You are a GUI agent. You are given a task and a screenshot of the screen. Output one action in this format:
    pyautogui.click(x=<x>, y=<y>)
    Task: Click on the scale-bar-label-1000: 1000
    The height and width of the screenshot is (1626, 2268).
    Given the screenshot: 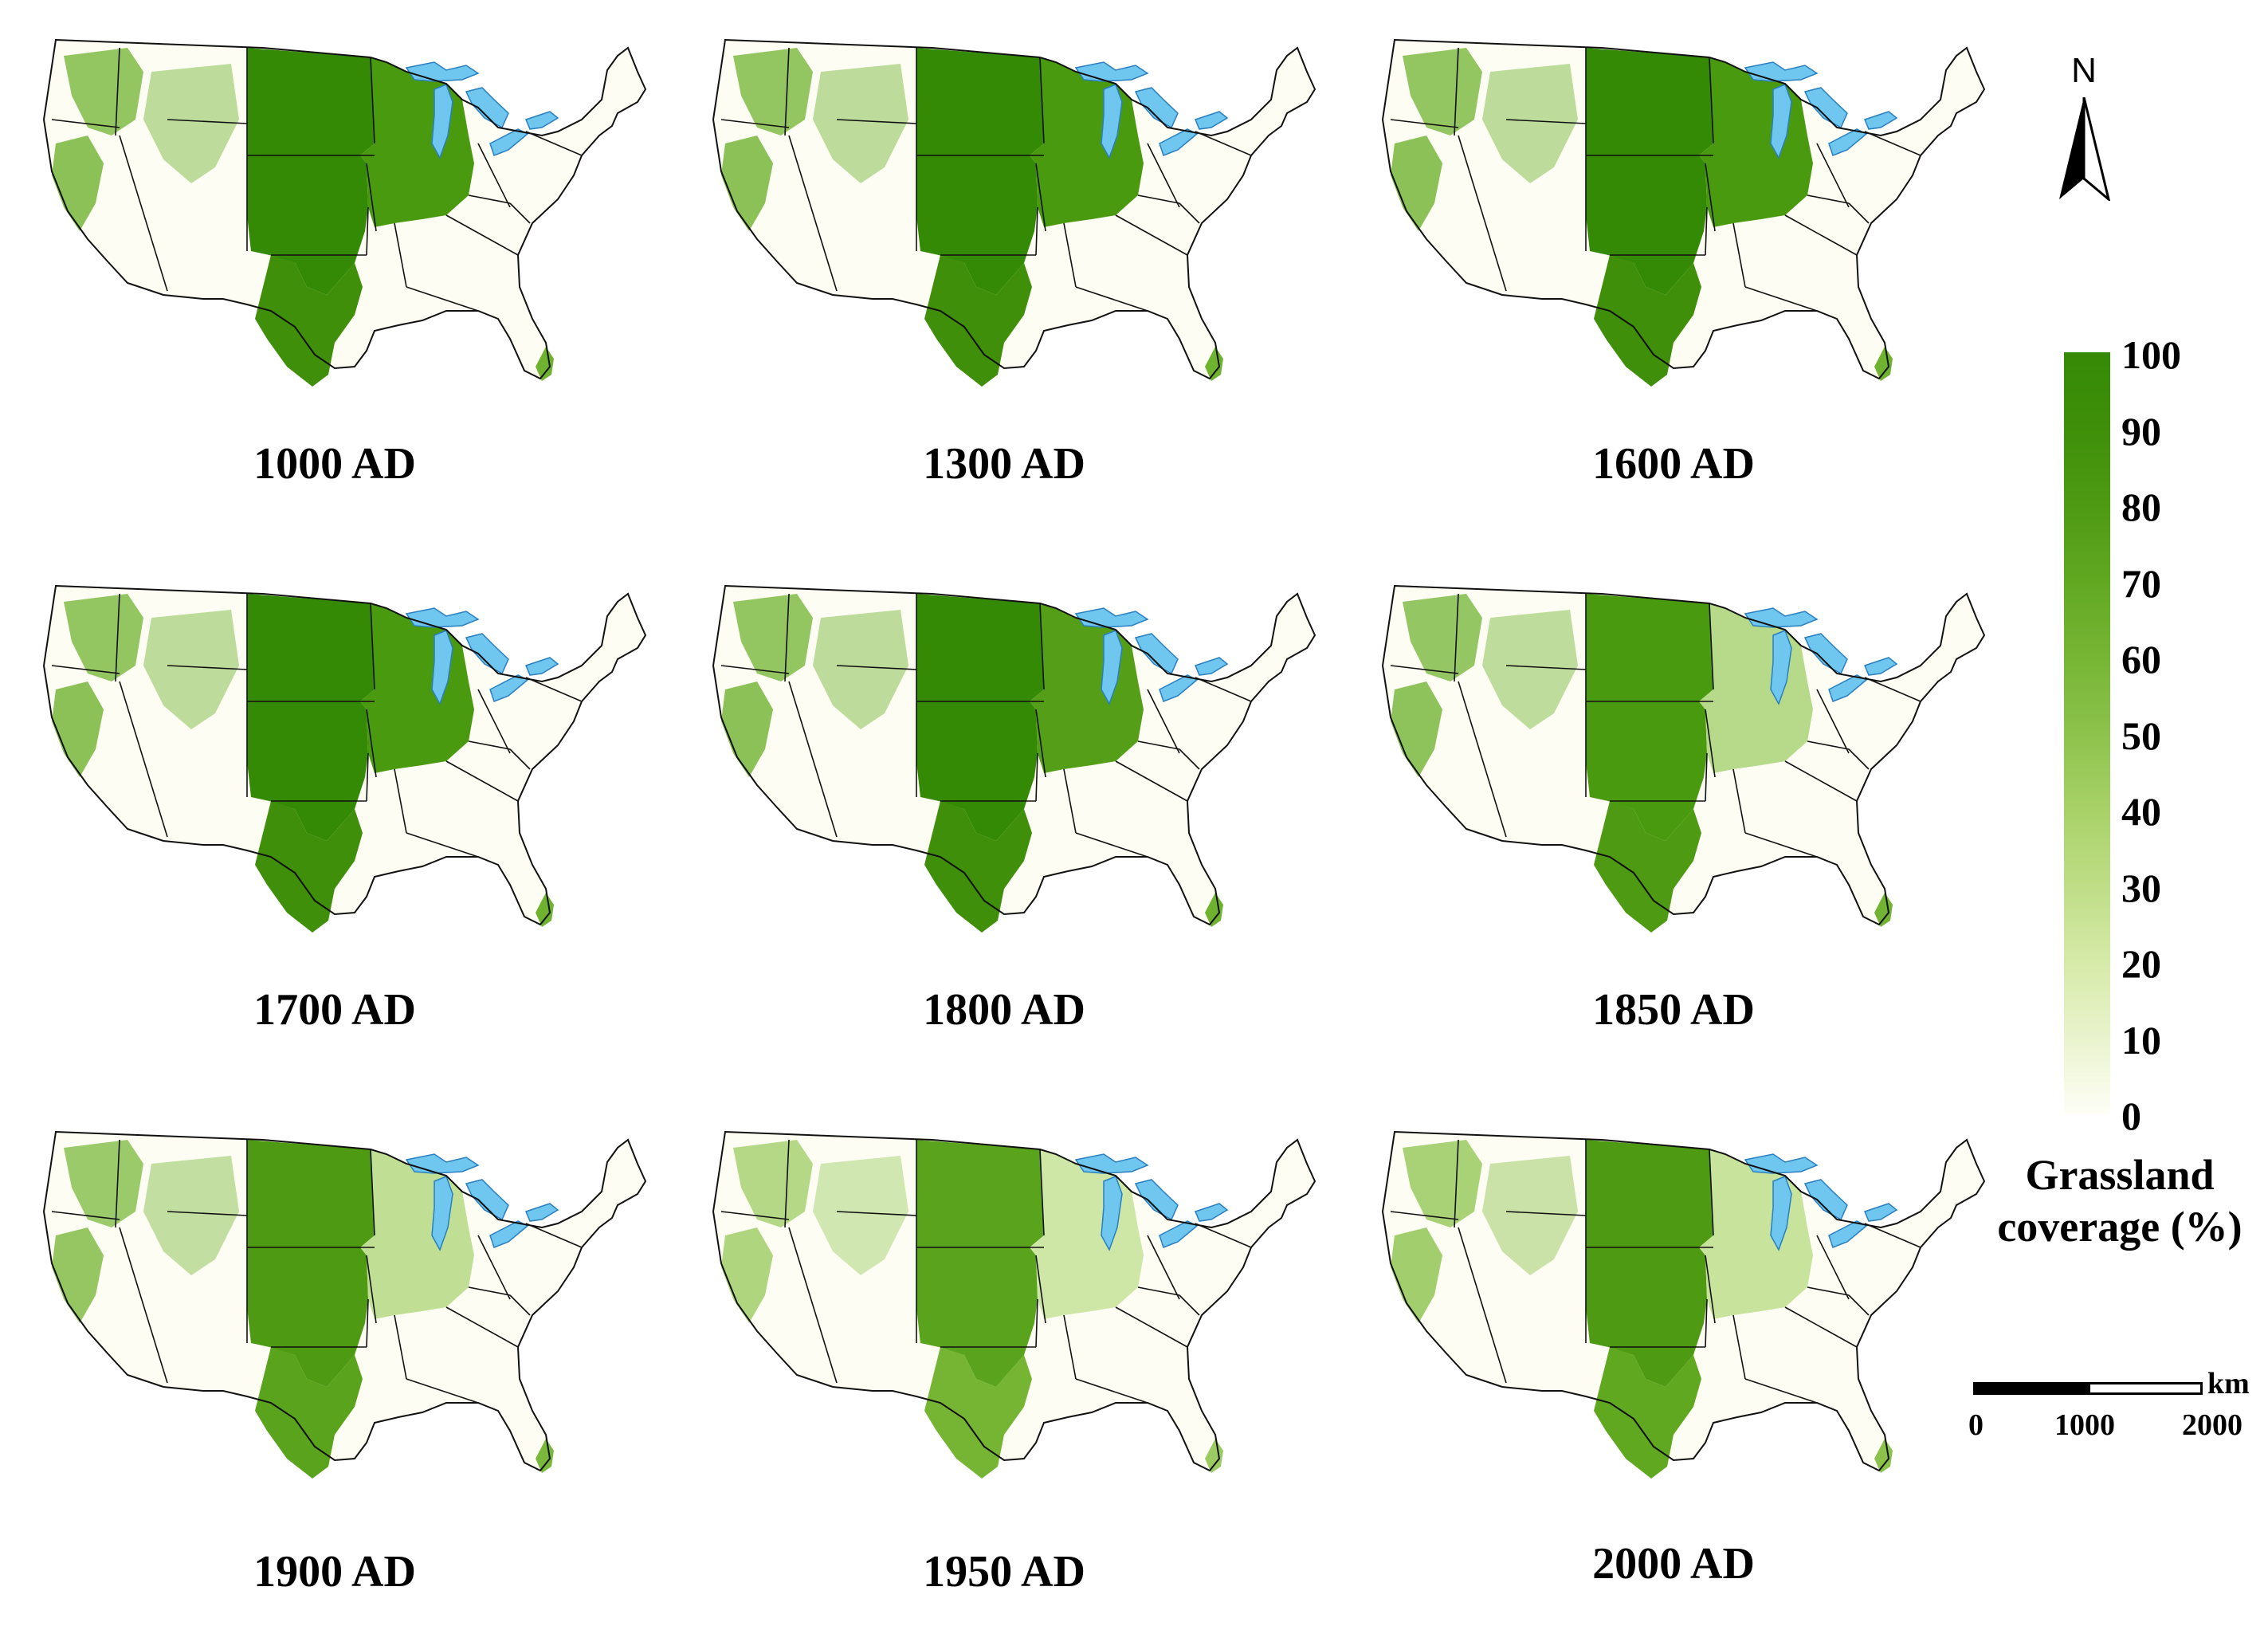 What is the action you would take?
    pyautogui.click(x=2084, y=1425)
    